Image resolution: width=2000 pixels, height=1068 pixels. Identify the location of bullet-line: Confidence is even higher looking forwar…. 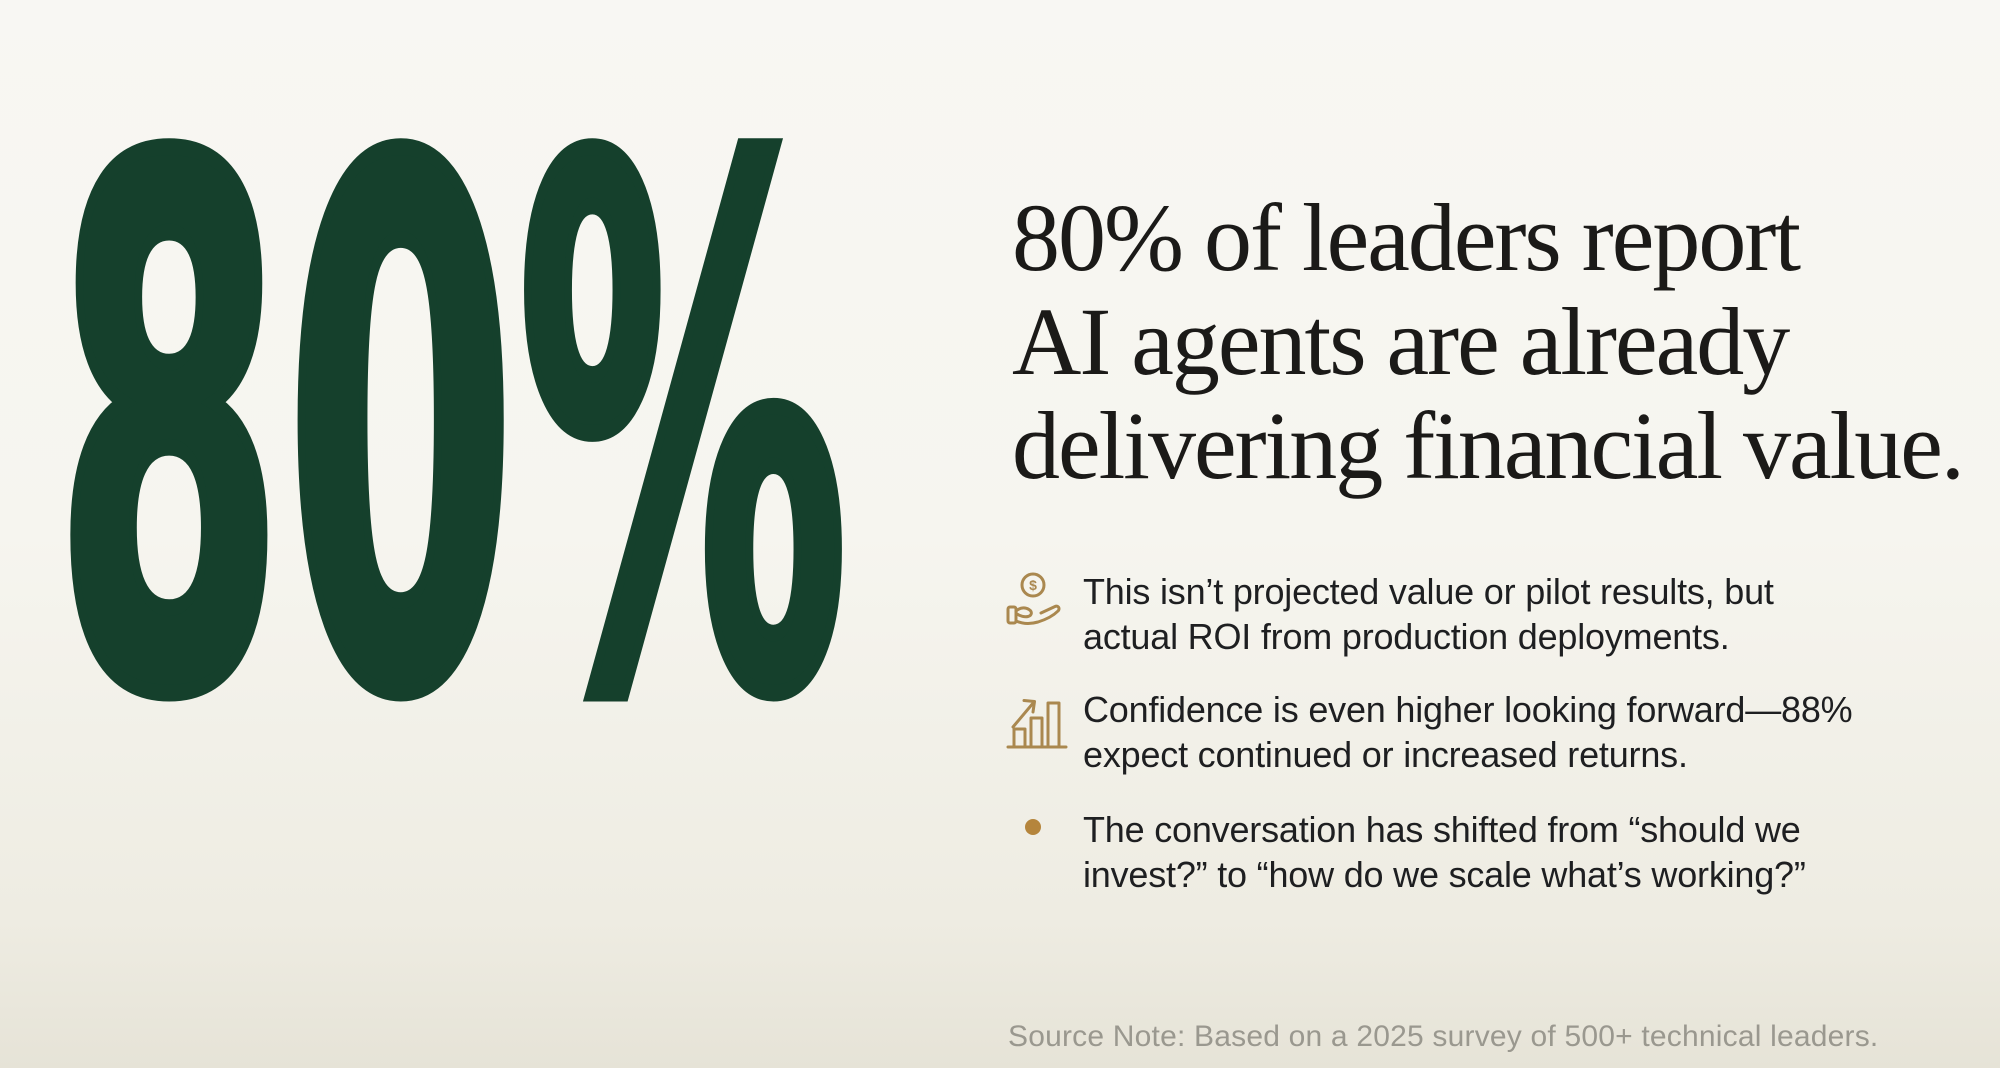
(1468, 709).